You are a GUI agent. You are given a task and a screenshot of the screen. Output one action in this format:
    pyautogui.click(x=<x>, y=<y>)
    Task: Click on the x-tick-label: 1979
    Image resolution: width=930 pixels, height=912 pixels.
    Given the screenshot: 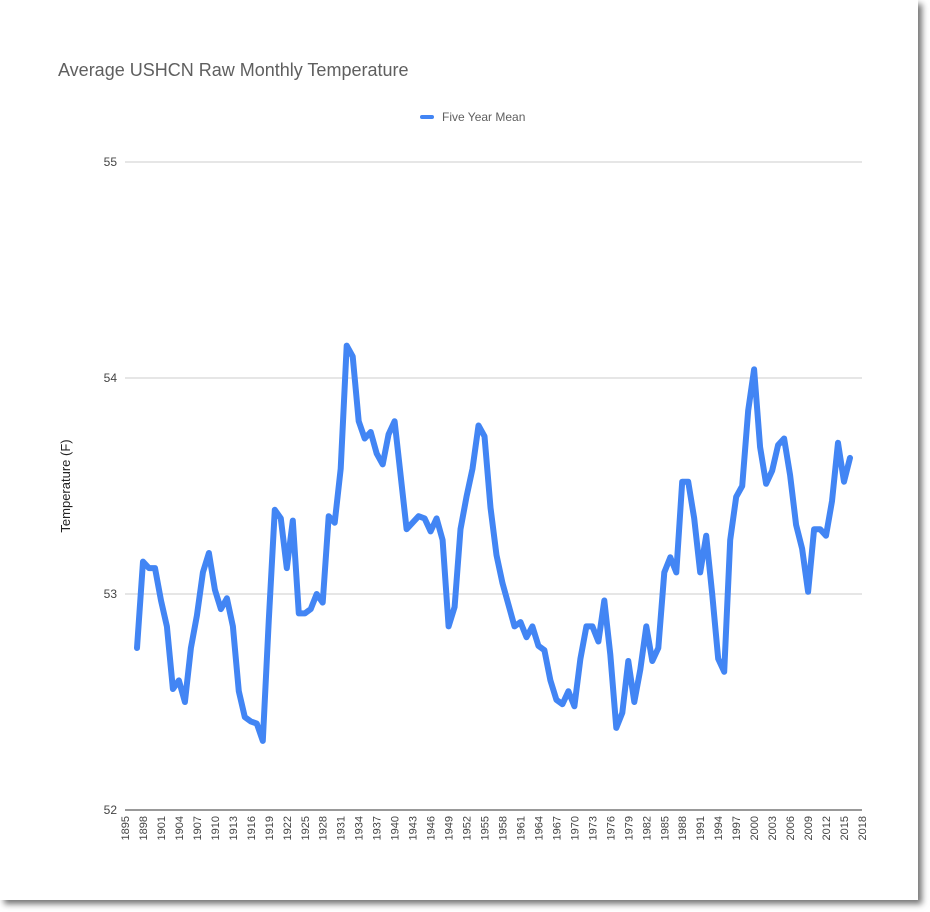 What is the action you would take?
    pyautogui.click(x=629, y=828)
    